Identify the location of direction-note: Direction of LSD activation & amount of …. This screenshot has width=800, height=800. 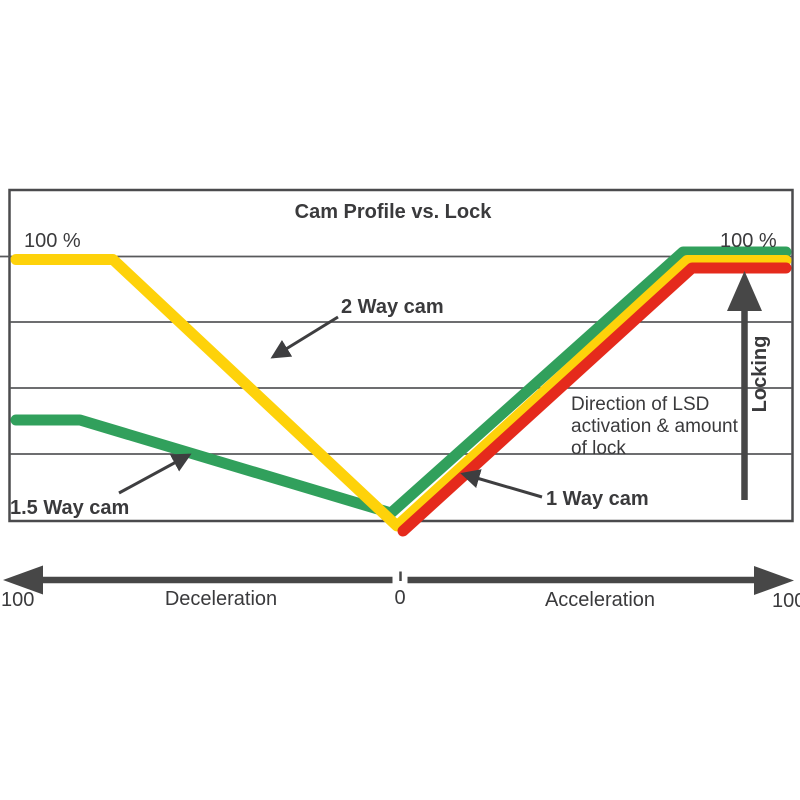
(655, 426).